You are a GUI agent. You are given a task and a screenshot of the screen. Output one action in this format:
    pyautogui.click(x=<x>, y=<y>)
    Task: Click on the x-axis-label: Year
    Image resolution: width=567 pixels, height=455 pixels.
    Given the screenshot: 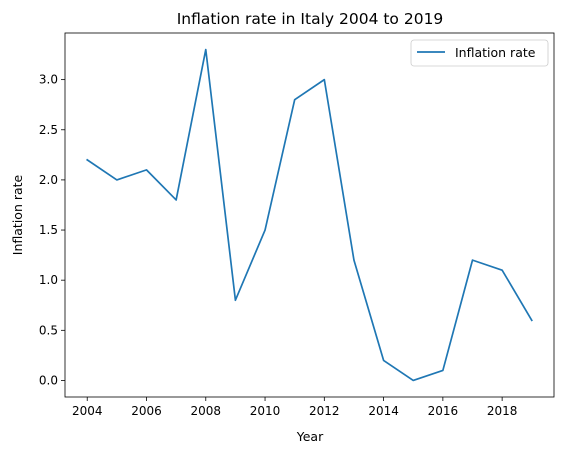 What is the action you would take?
    pyautogui.click(x=310, y=436)
    